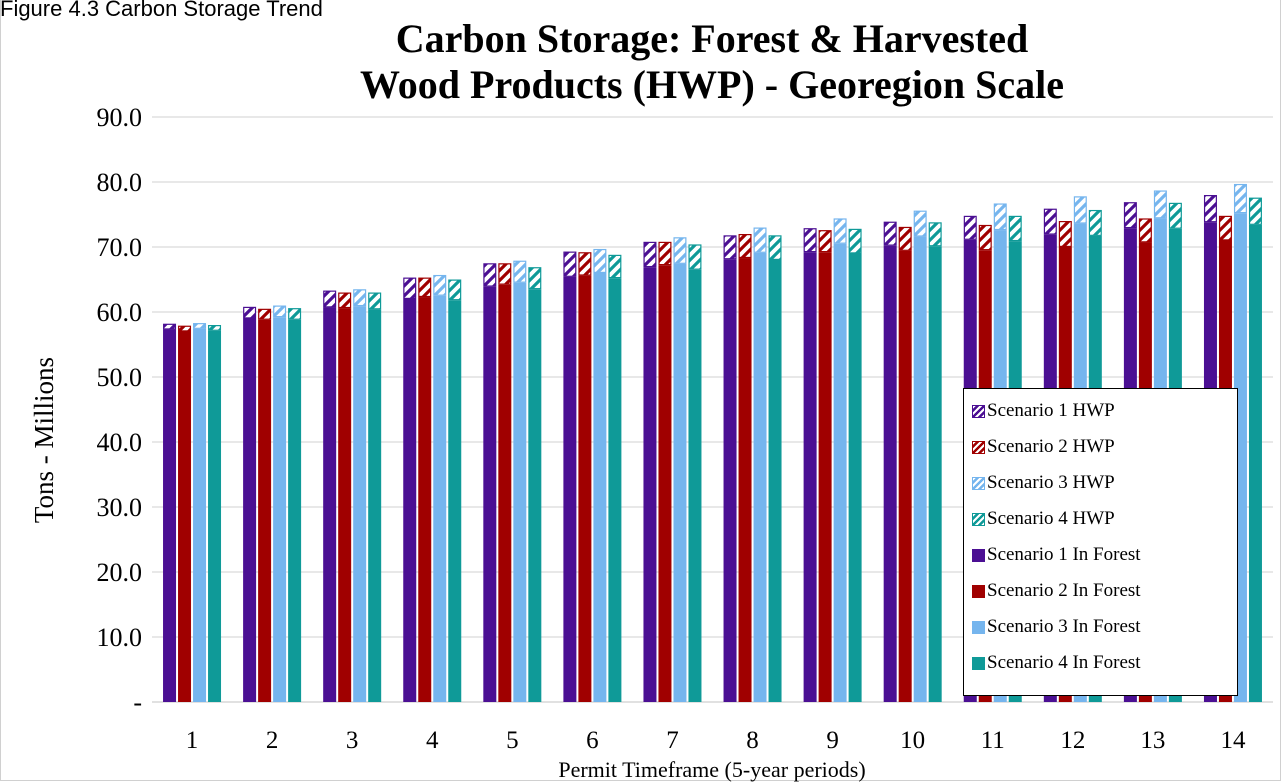 This screenshot has width=1281, height=782. I want to click on y-tick-label: 80.0, so click(120, 182).